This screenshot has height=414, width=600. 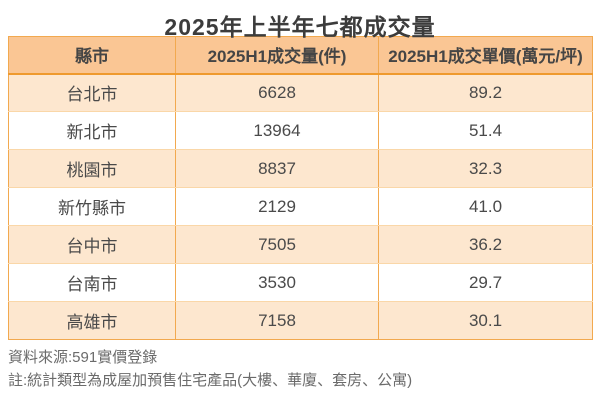 I want to click on cell-unit-price: 29.7, so click(x=485, y=282).